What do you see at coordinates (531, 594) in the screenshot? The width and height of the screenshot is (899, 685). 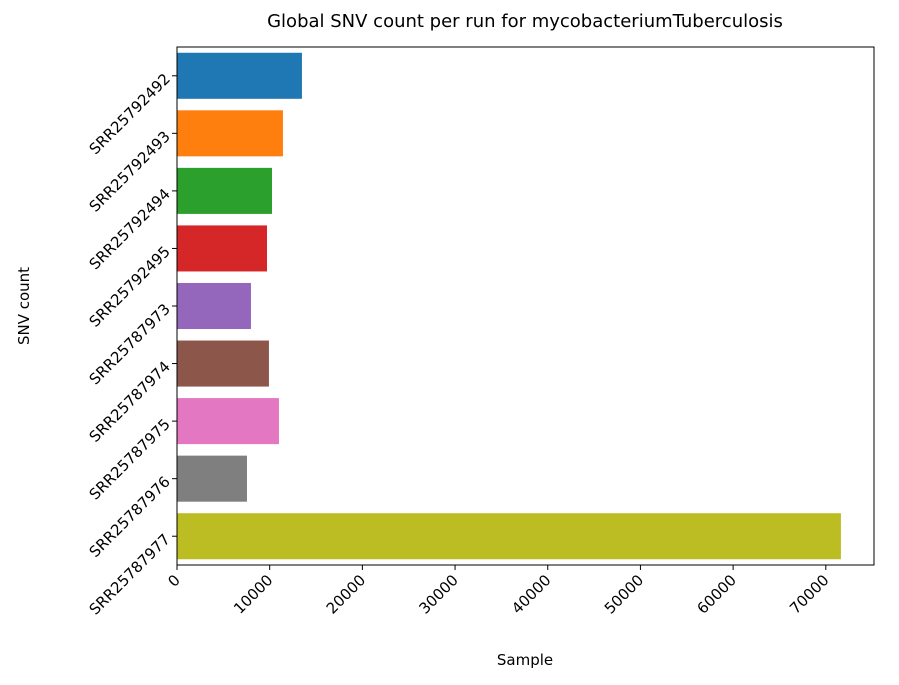 I see `x-tick-label: 40000` at bounding box center [531, 594].